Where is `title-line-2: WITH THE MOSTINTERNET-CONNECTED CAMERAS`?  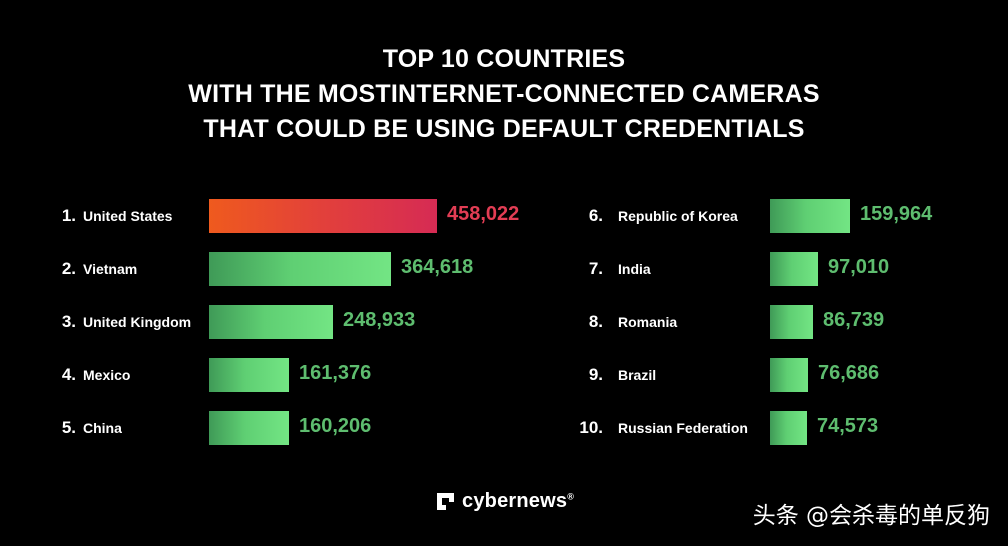
title-line-2: WITH THE MOSTINTERNET-CONNECTED CAMERAS is located at coordinates (504, 94).